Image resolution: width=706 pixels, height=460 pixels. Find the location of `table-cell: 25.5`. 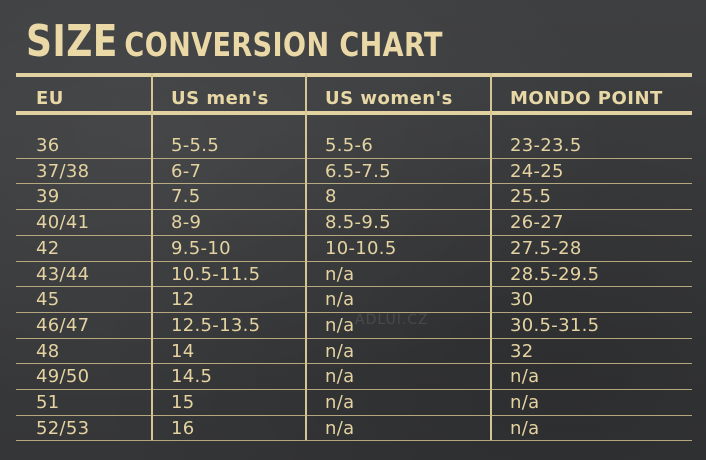

table-cell: 25.5 is located at coordinates (531, 197).